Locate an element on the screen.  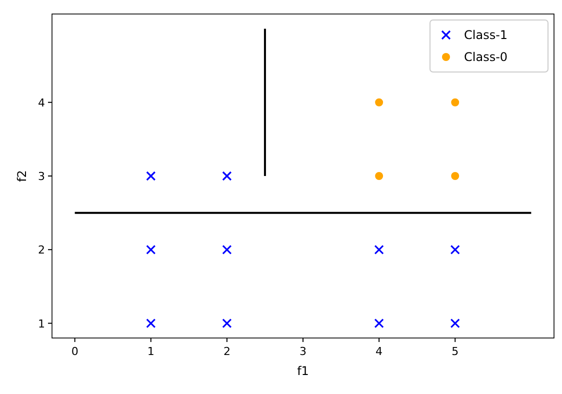
legend-label: Class-0 is located at coordinates (486, 57).